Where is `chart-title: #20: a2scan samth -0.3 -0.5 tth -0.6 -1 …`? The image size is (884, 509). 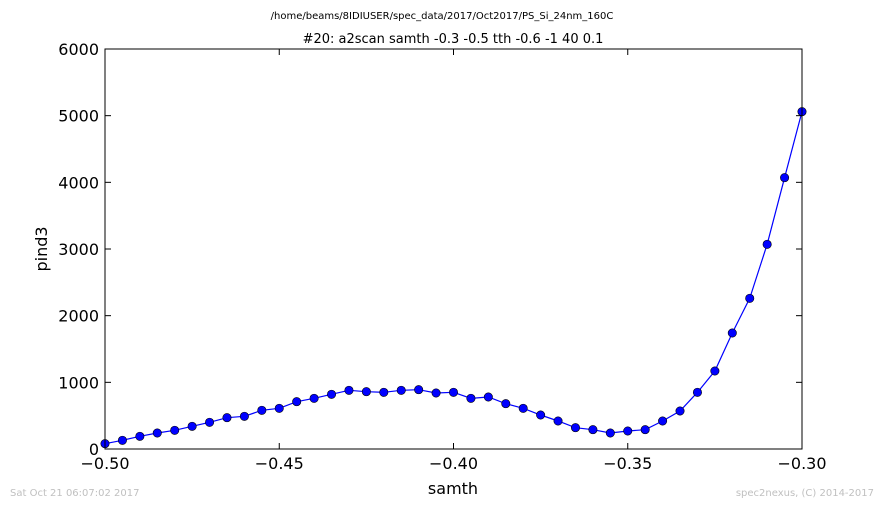
chart-title: #20: a2scan samth -0.3 -0.5 tth -0.6 -1 … is located at coordinates (453, 39).